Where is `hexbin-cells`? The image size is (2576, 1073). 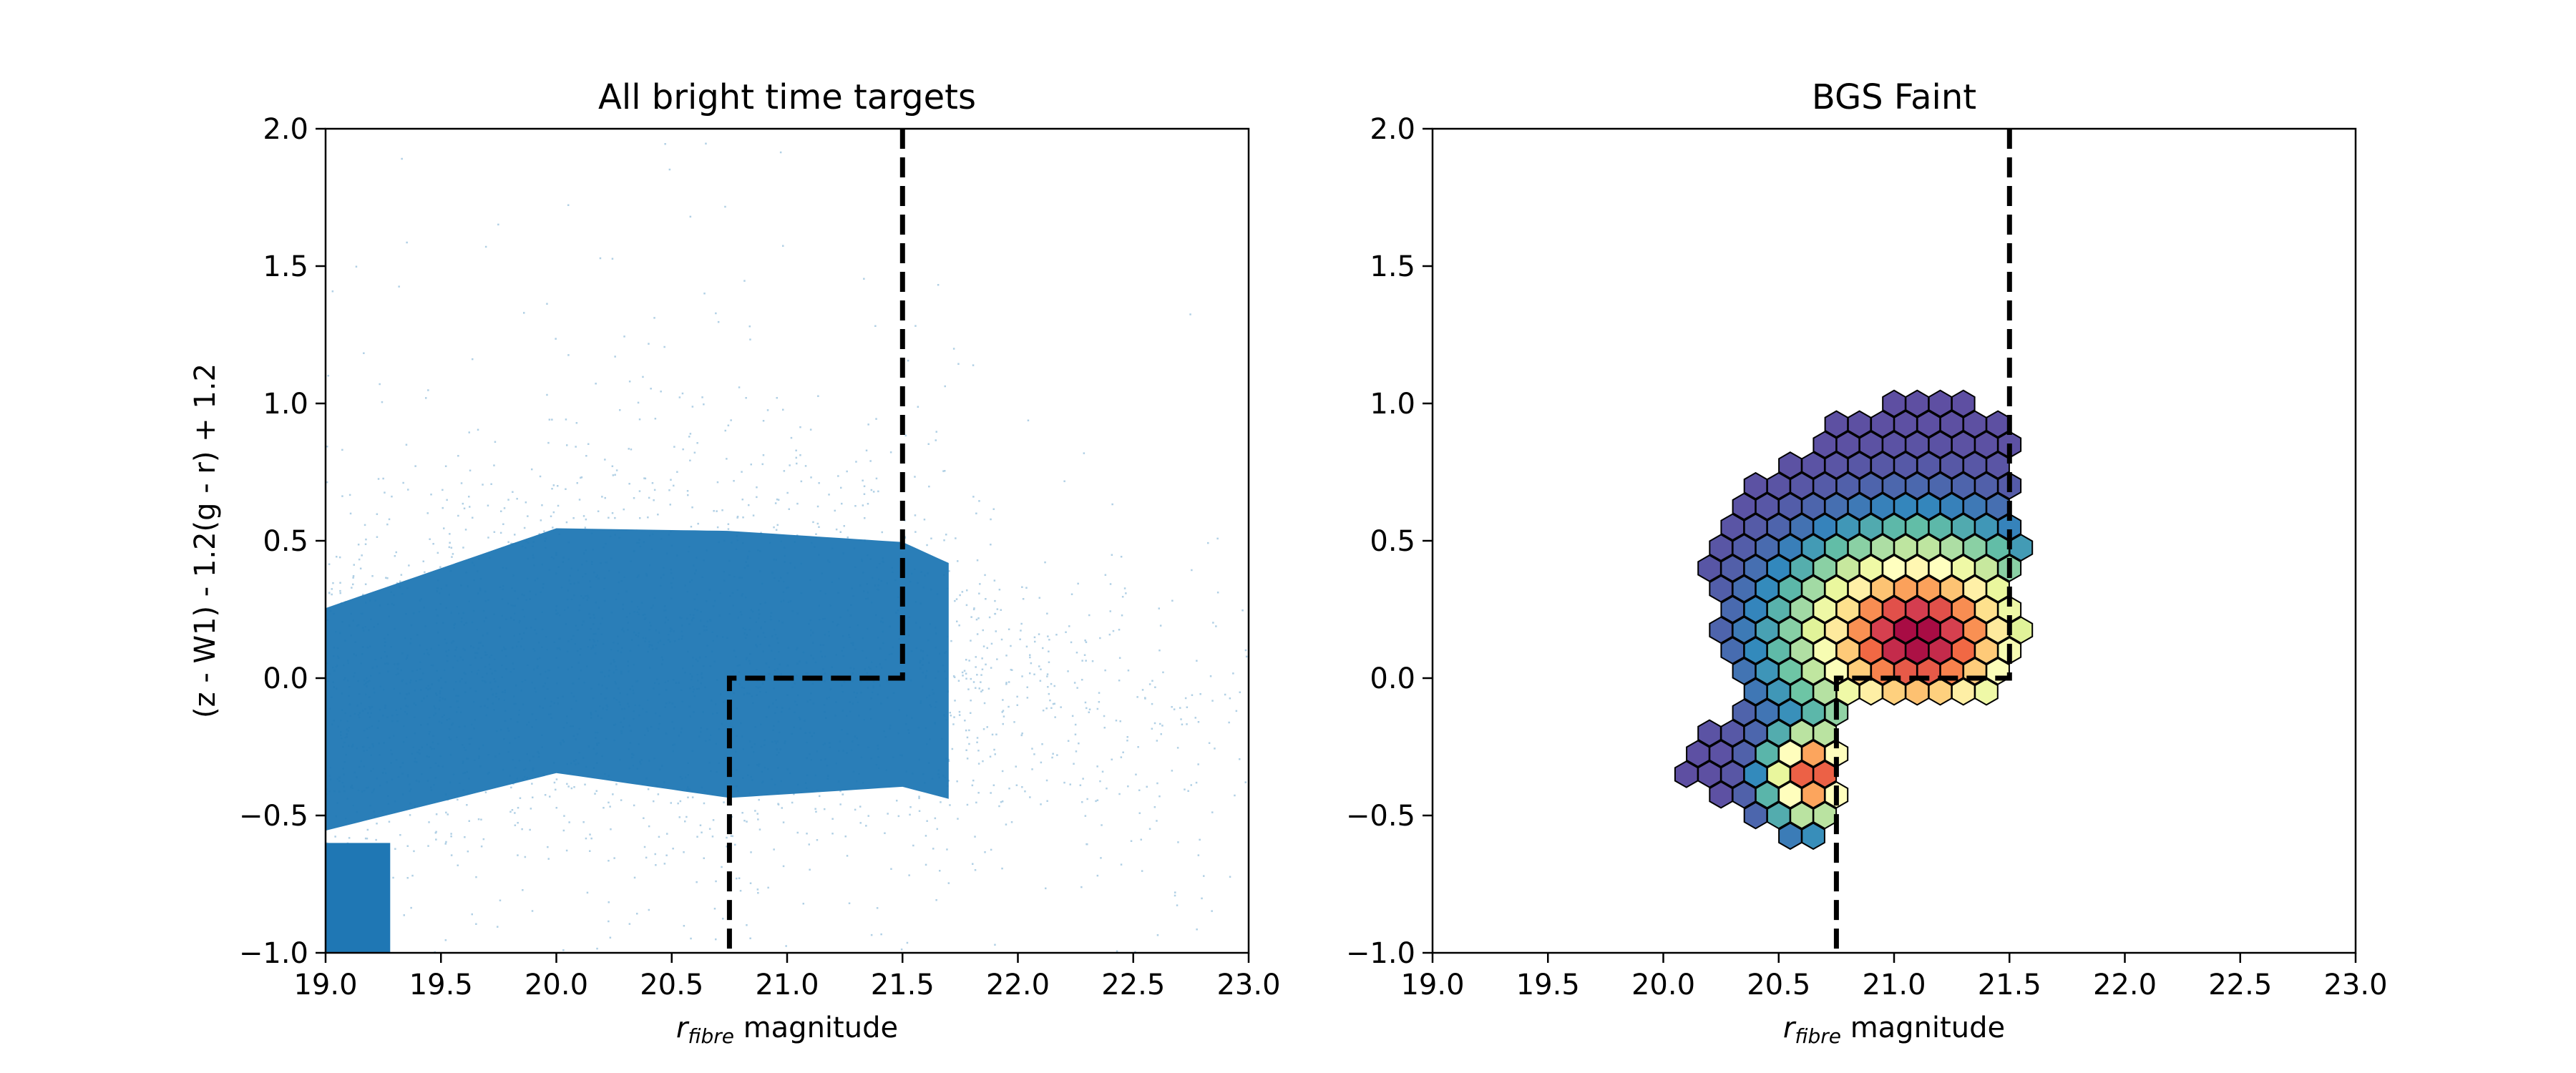 hexbin-cells is located at coordinates (1854, 620).